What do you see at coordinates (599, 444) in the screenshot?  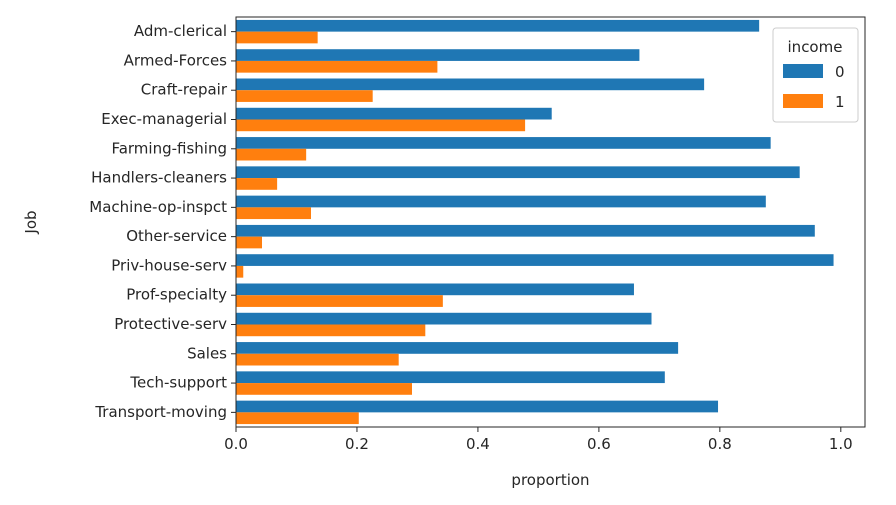 I see `x-tick-label: 0.6` at bounding box center [599, 444].